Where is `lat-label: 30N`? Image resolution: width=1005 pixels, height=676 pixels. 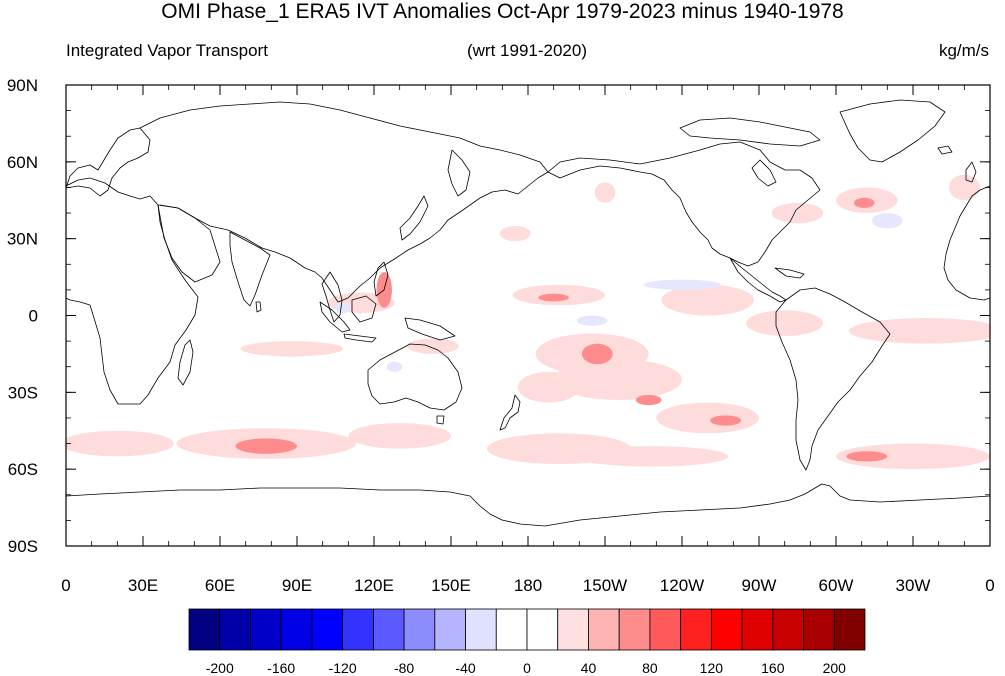
lat-label: 30N is located at coordinates (22, 239).